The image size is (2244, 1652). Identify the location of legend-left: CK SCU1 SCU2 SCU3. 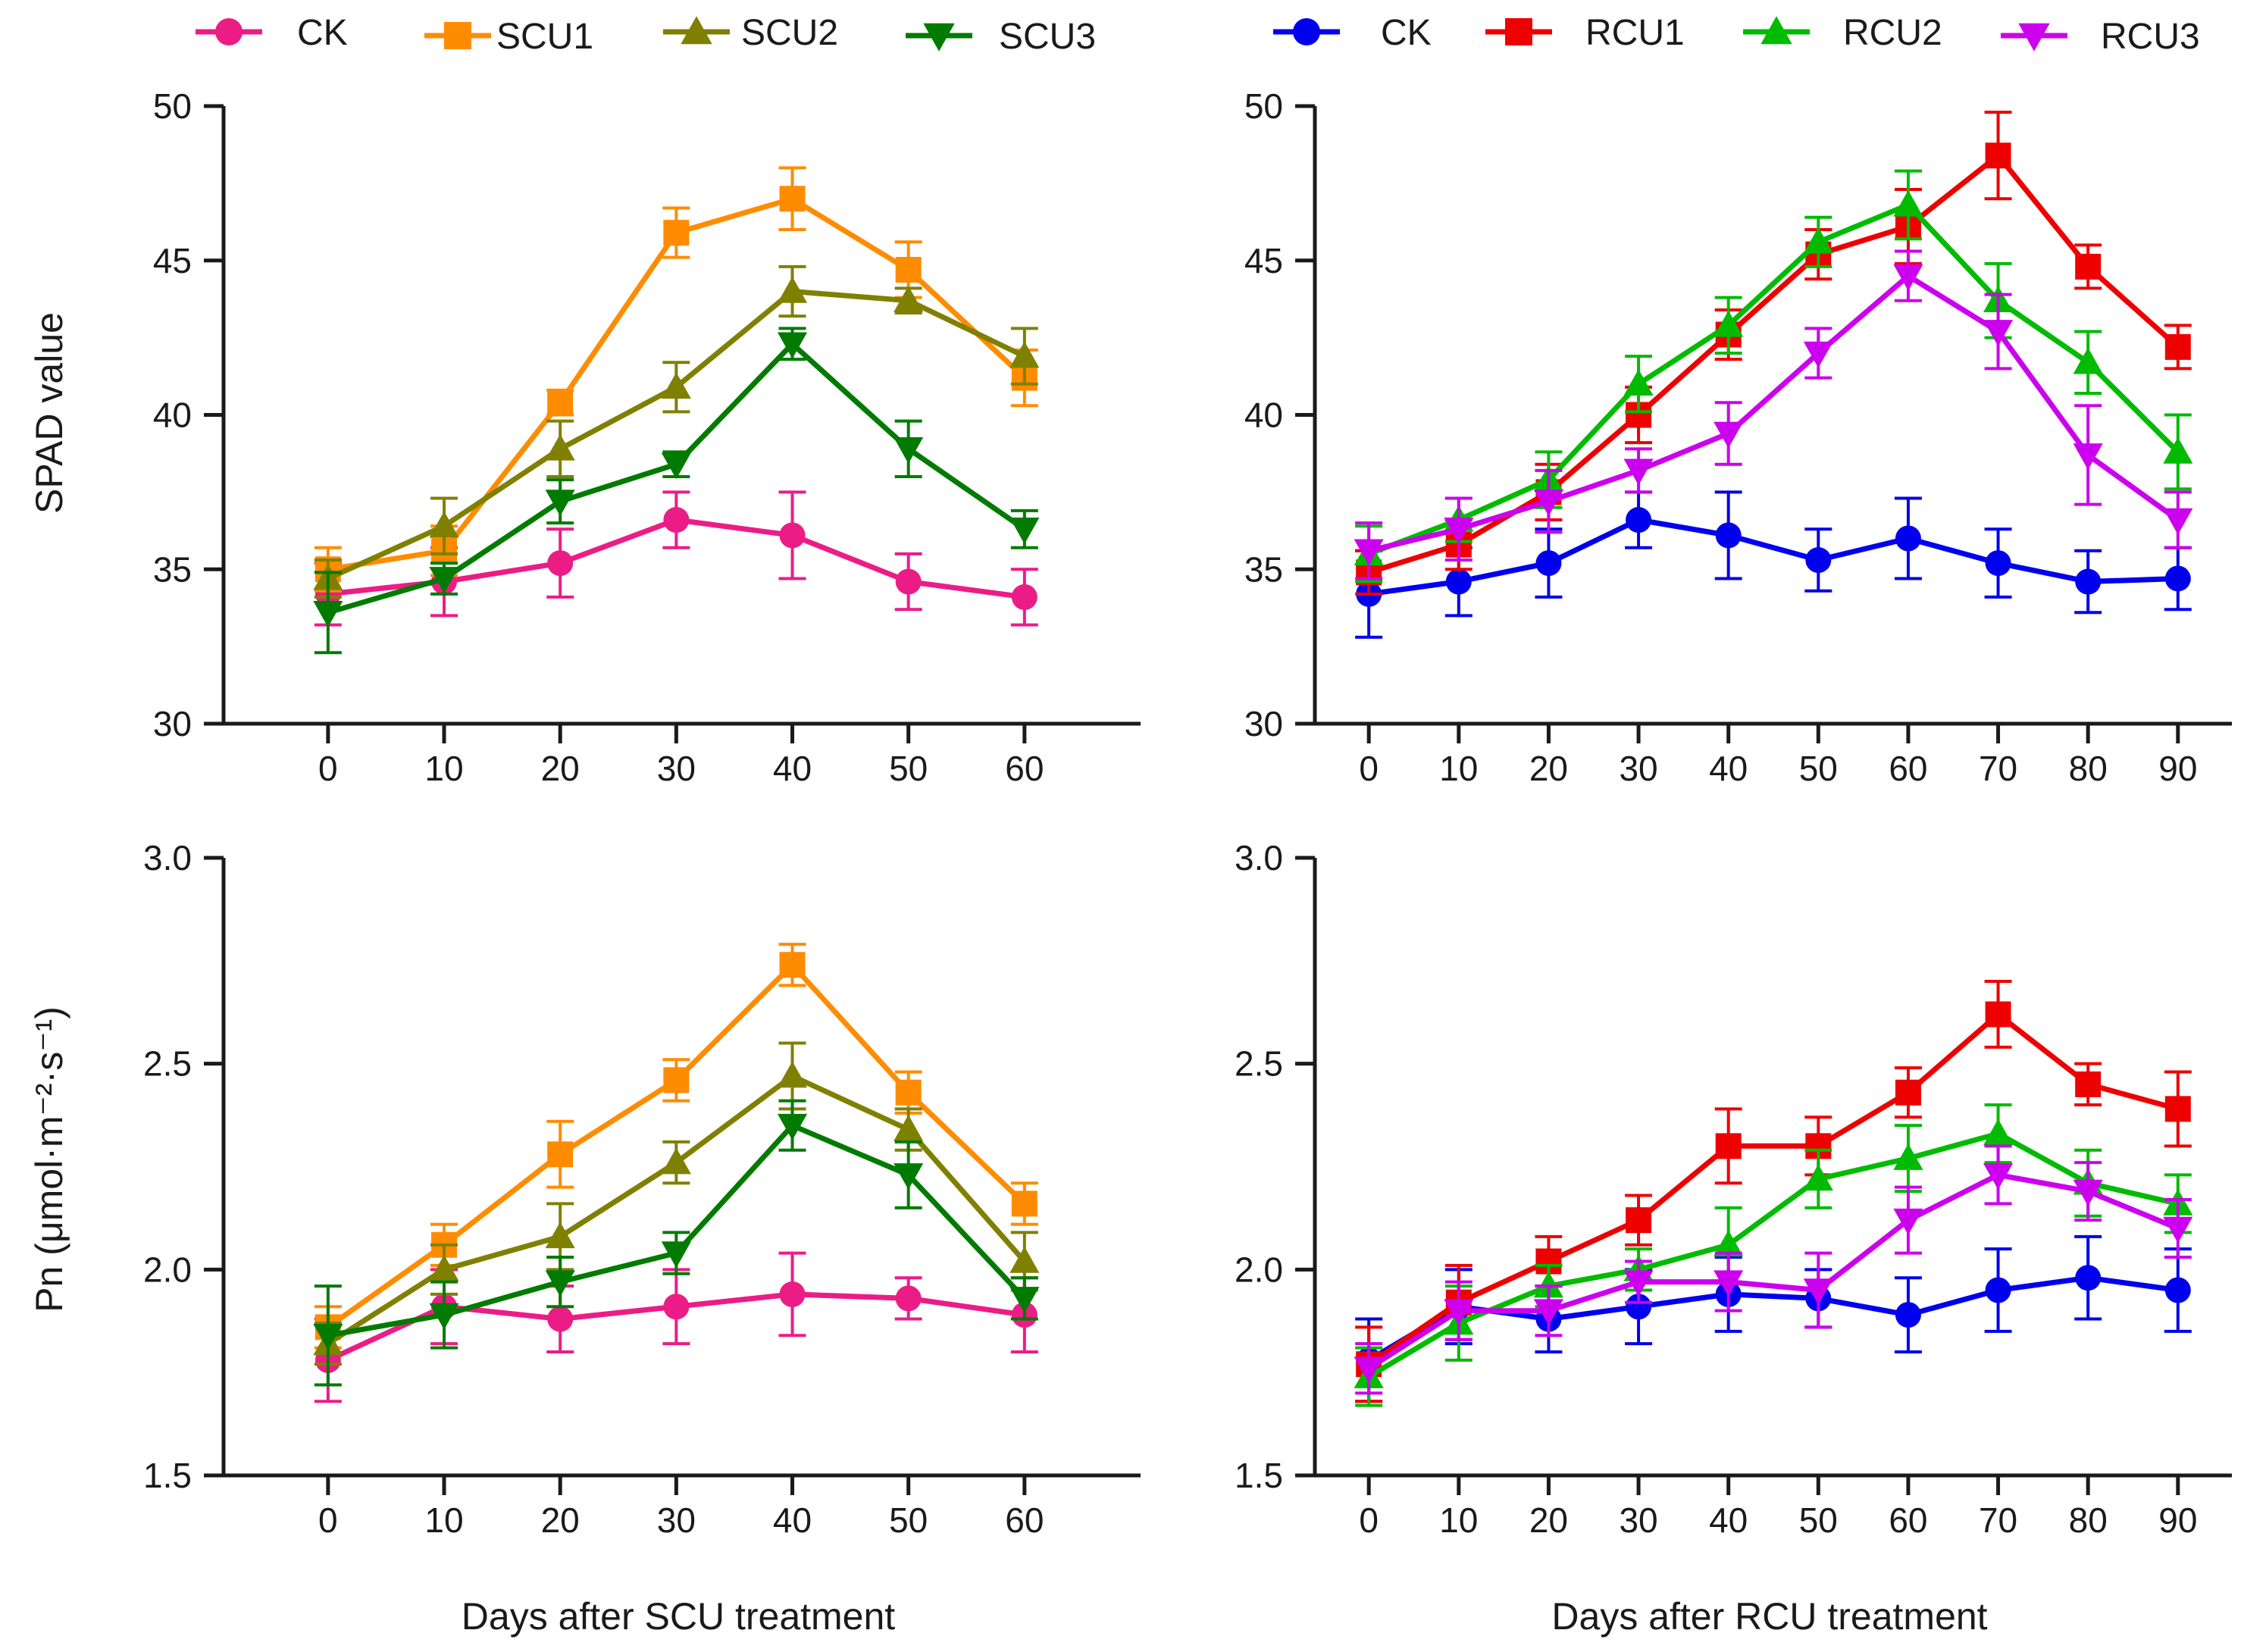
(646, 35).